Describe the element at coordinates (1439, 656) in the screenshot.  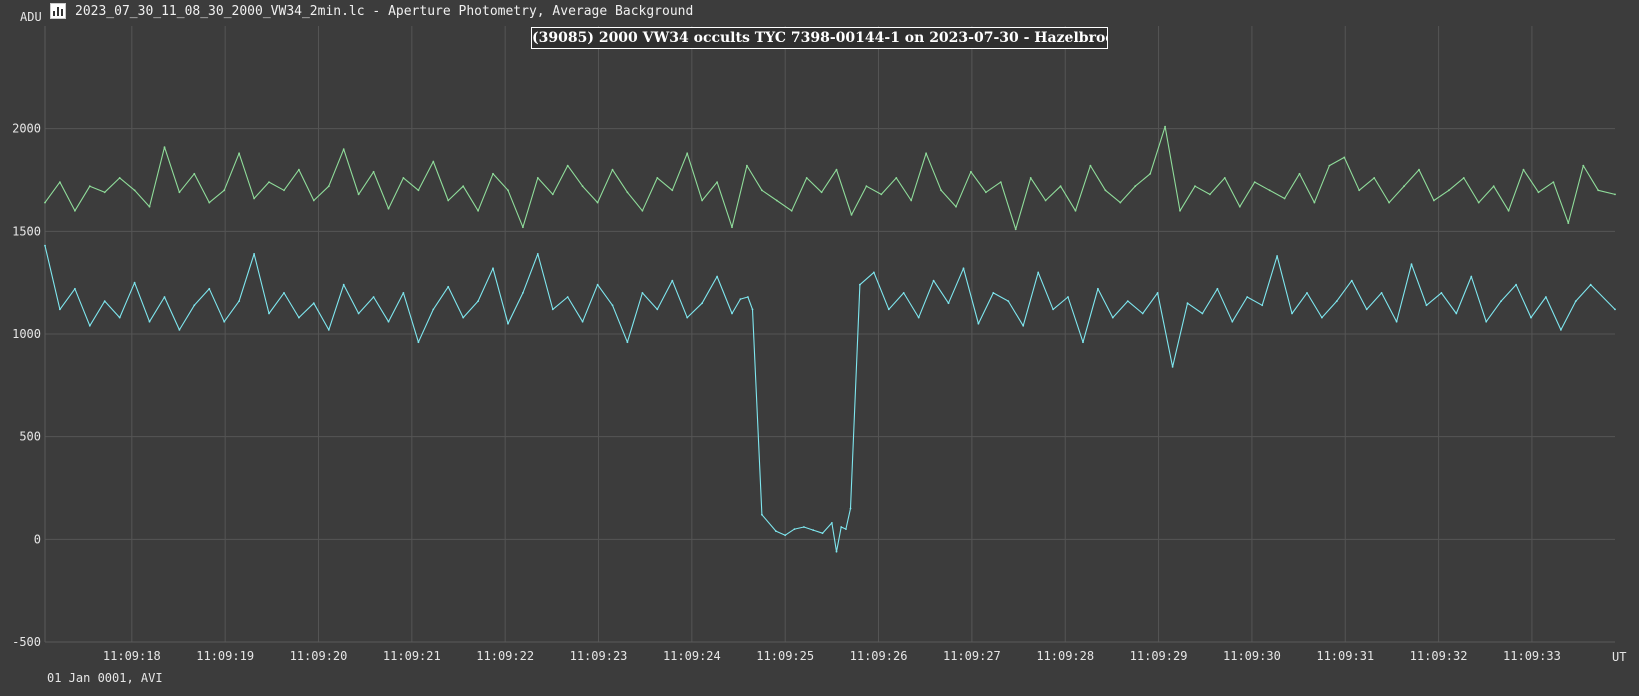
I see `x-tick-label: 11:09:32` at that location.